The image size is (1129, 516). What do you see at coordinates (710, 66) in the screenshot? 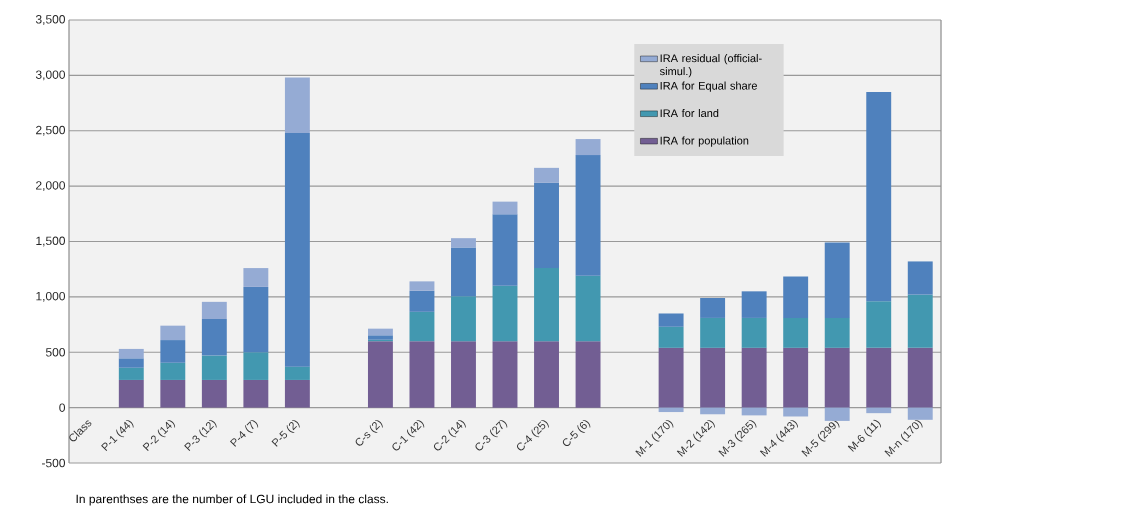
I see `legend-label: IRA residual (official-simul.)` at bounding box center [710, 66].